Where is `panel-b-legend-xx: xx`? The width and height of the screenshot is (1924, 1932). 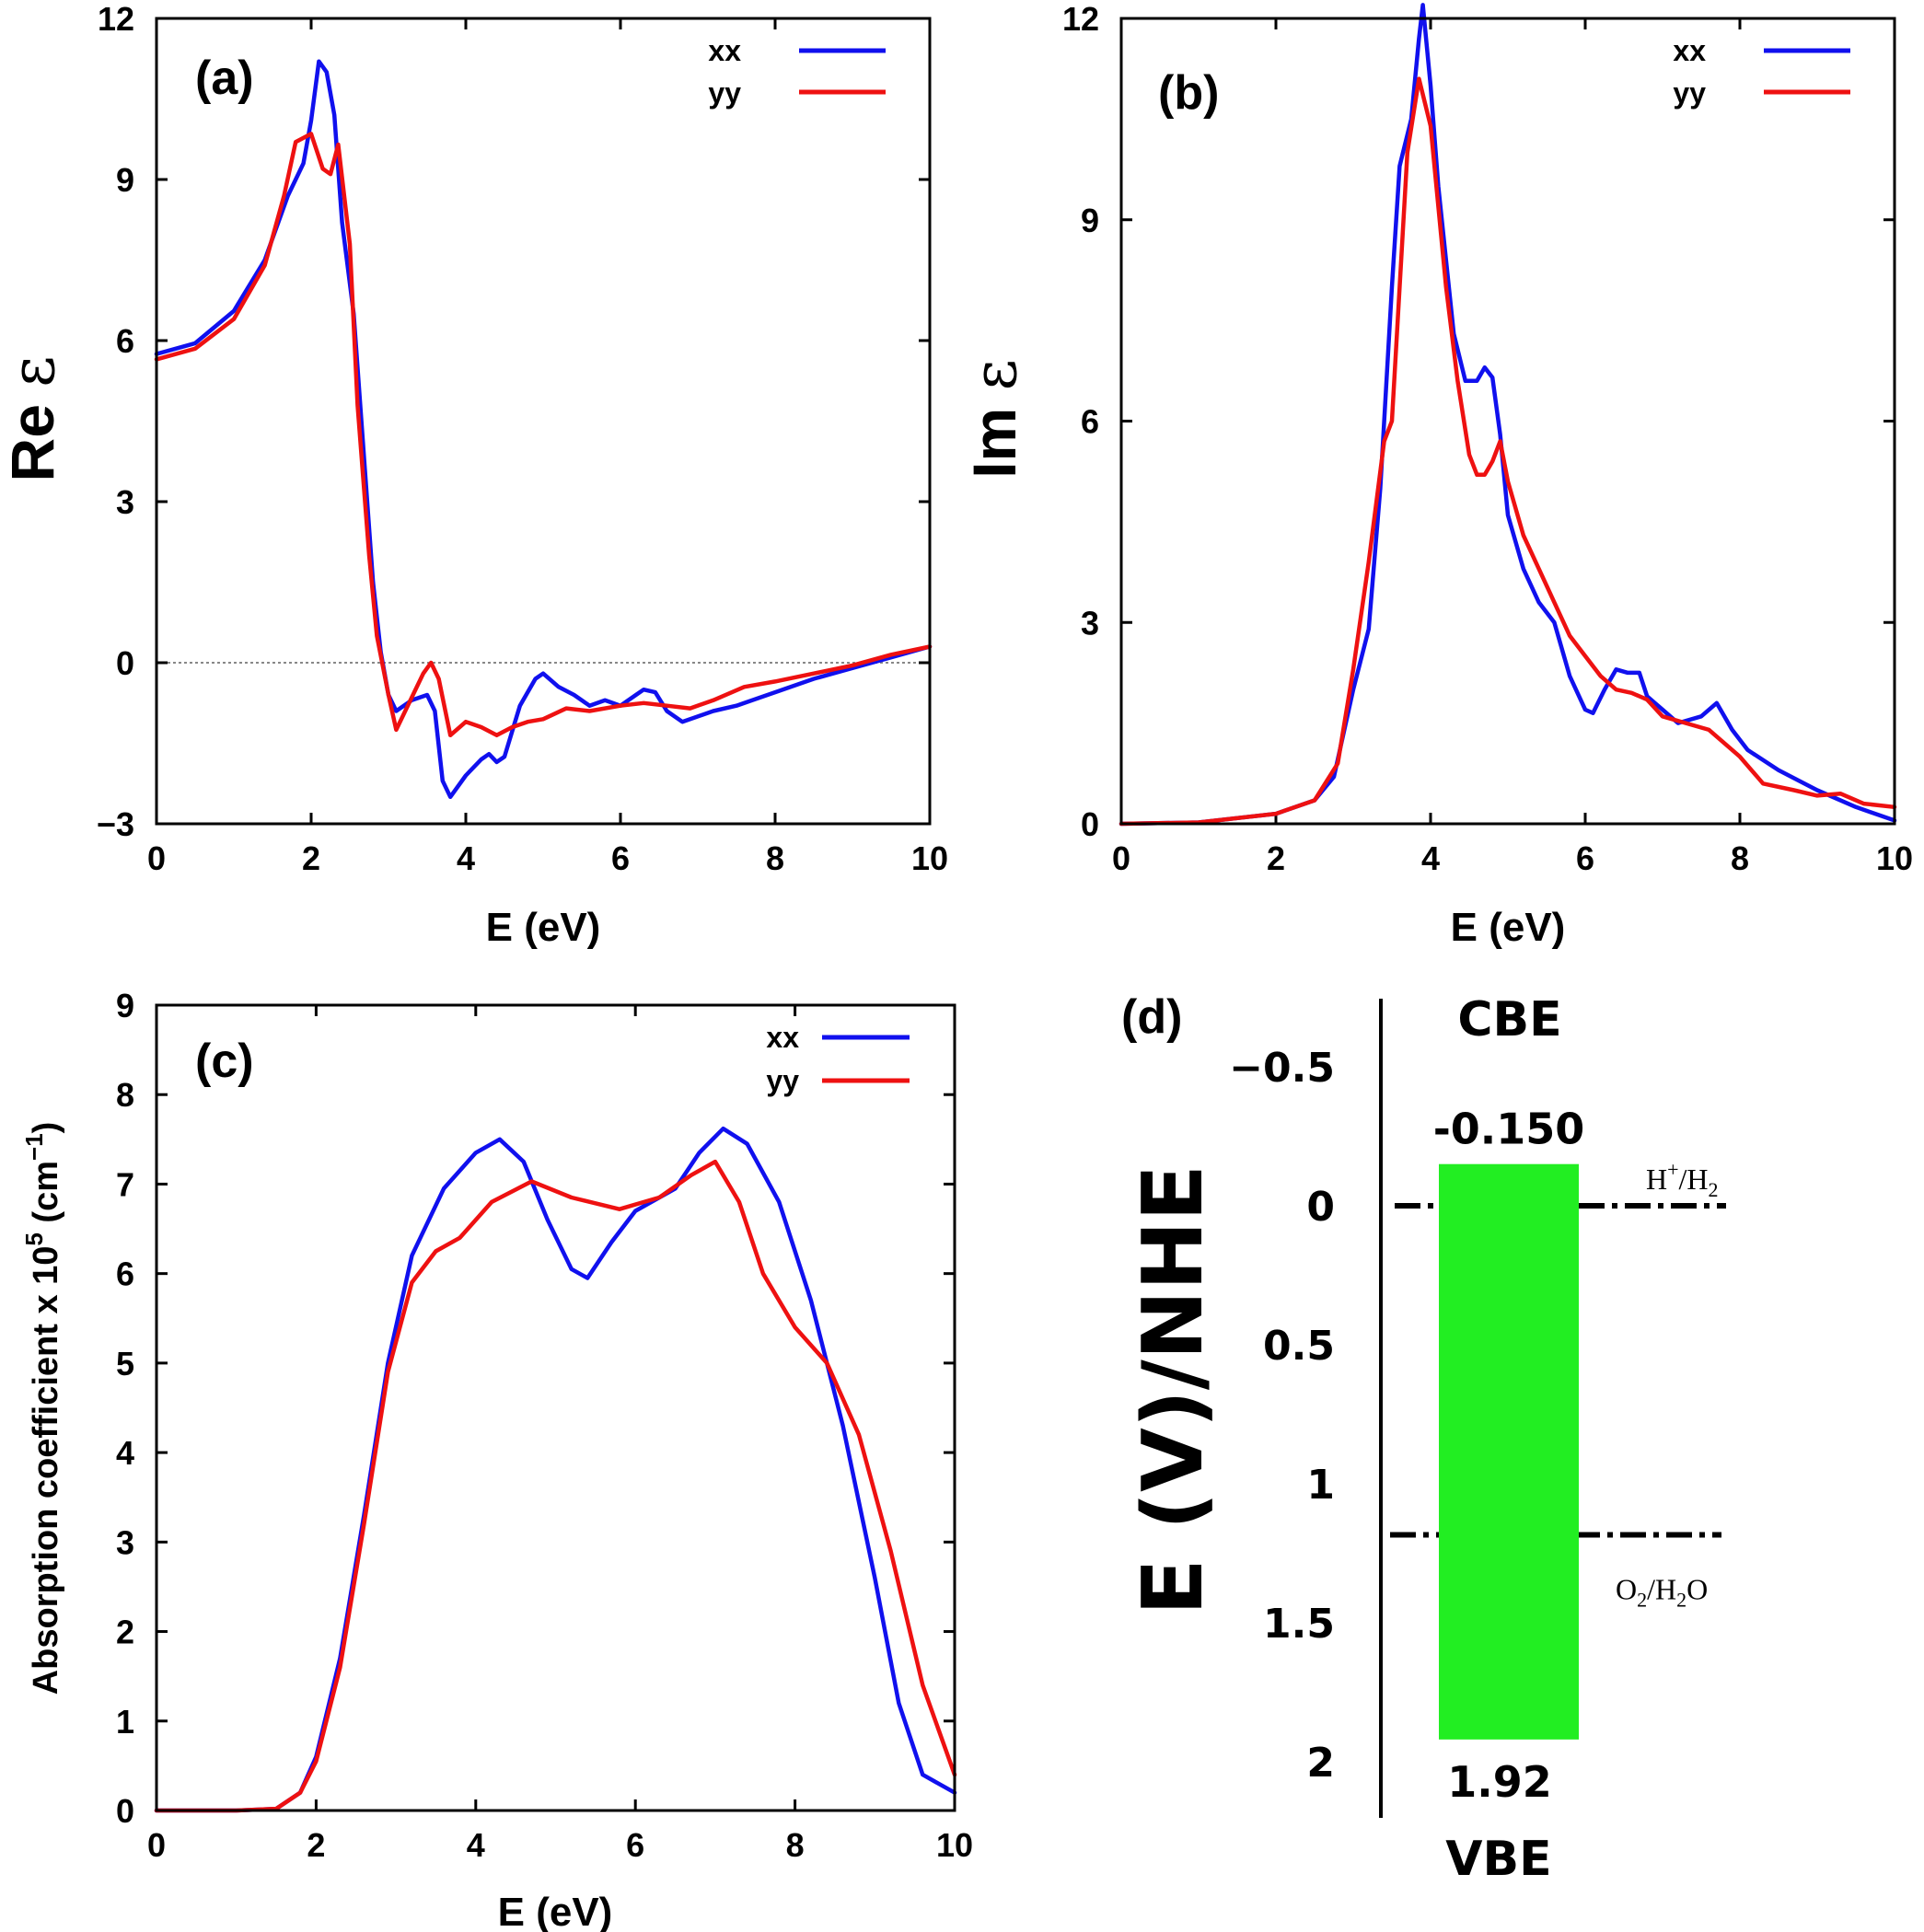 panel-b-legend-xx: xx is located at coordinates (1689, 51).